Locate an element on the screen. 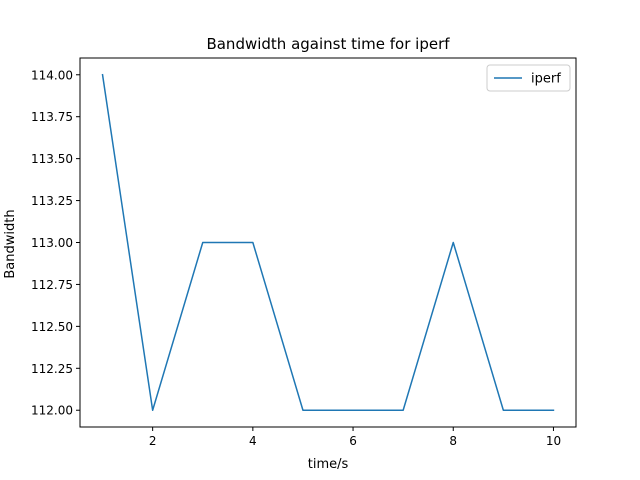 This screenshot has height=480, width=640. y-tick-label: 113.00 is located at coordinates (52, 243).